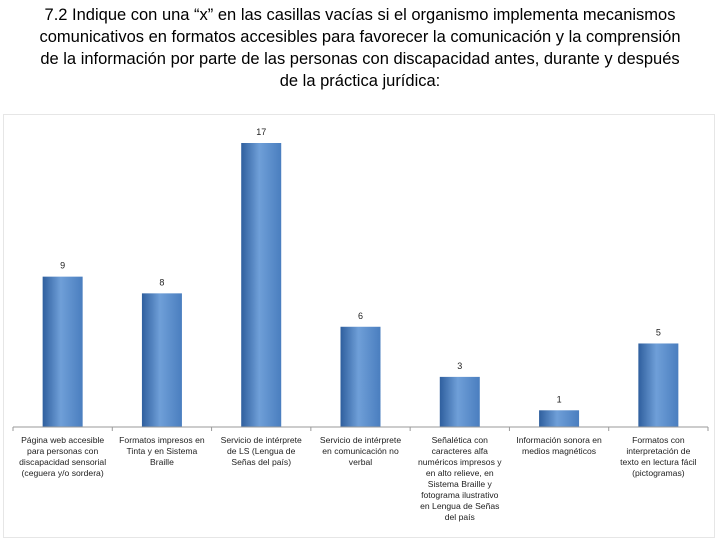 Image resolution: width=720 pixels, height=540 pixels. Describe the element at coordinates (460, 451) in the screenshot. I see `category-label-line: caracteres alfa` at that location.